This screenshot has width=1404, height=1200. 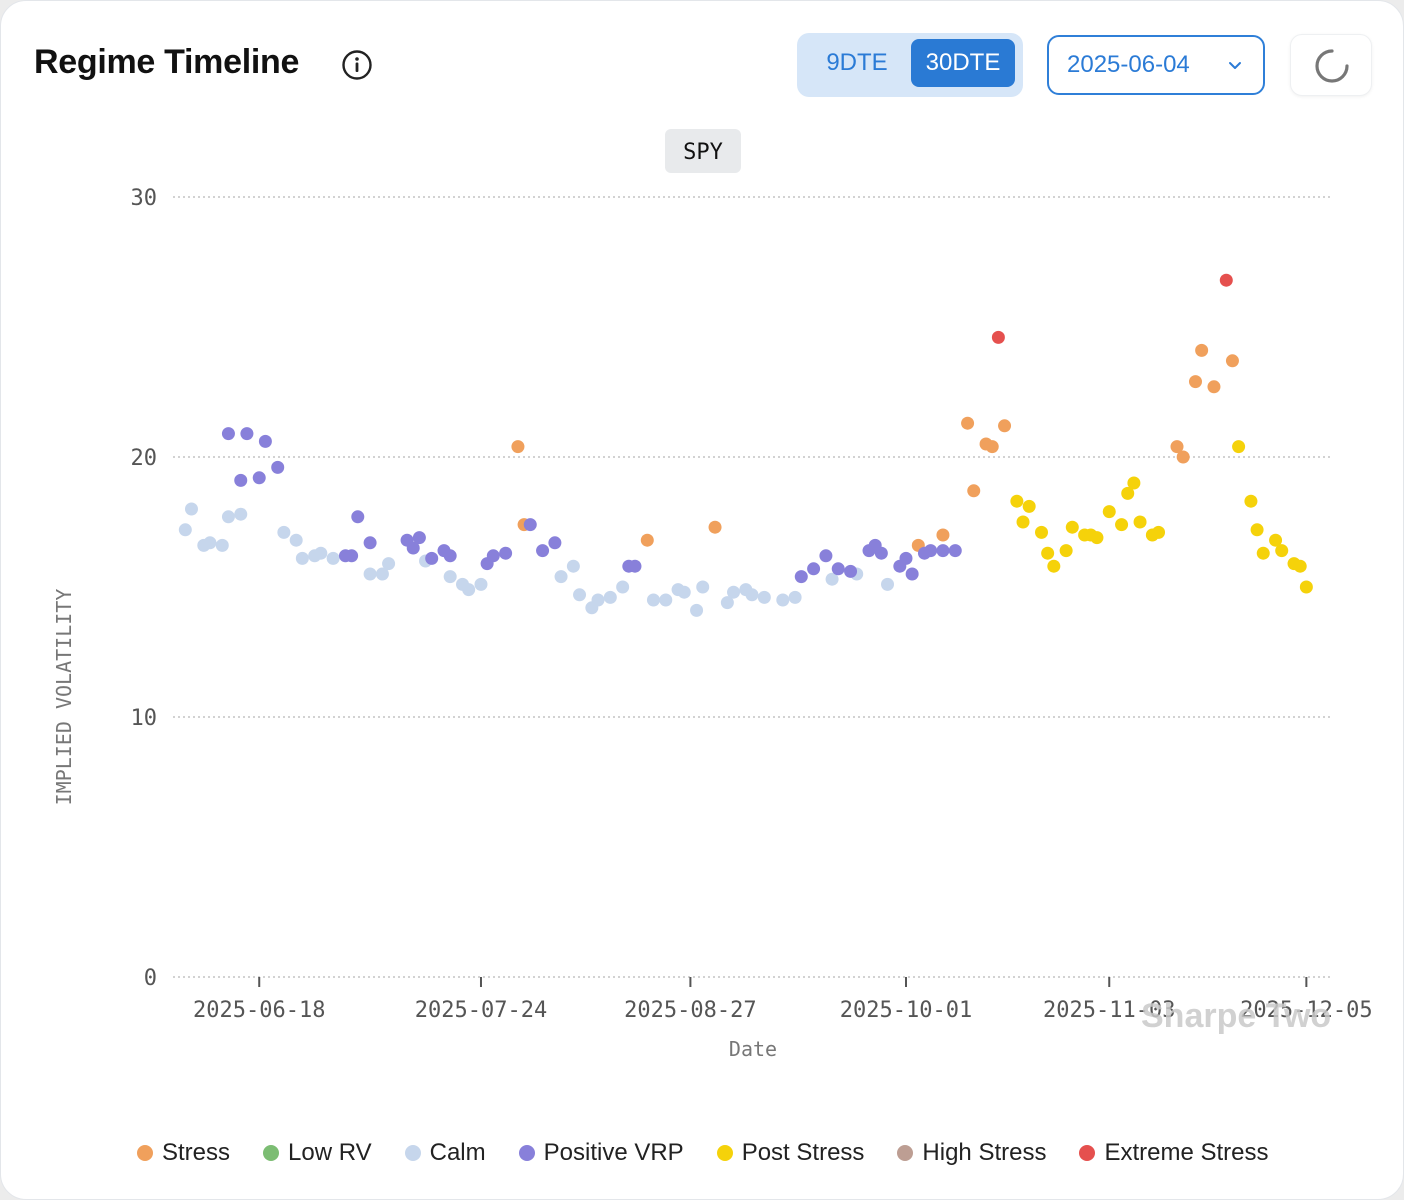 I want to click on data-point: Stress 2025-10-15: 20.4, so click(x=992, y=447).